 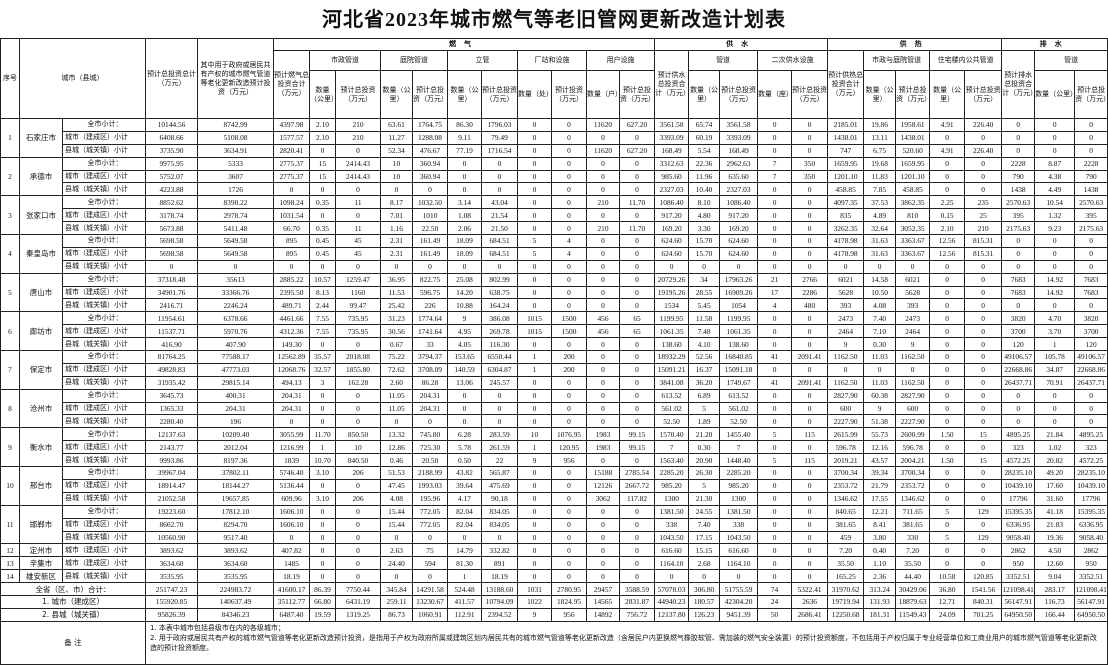 What do you see at coordinates (846, 382) in the screenshot?
I see `value-cell: 1162.50` at bounding box center [846, 382].